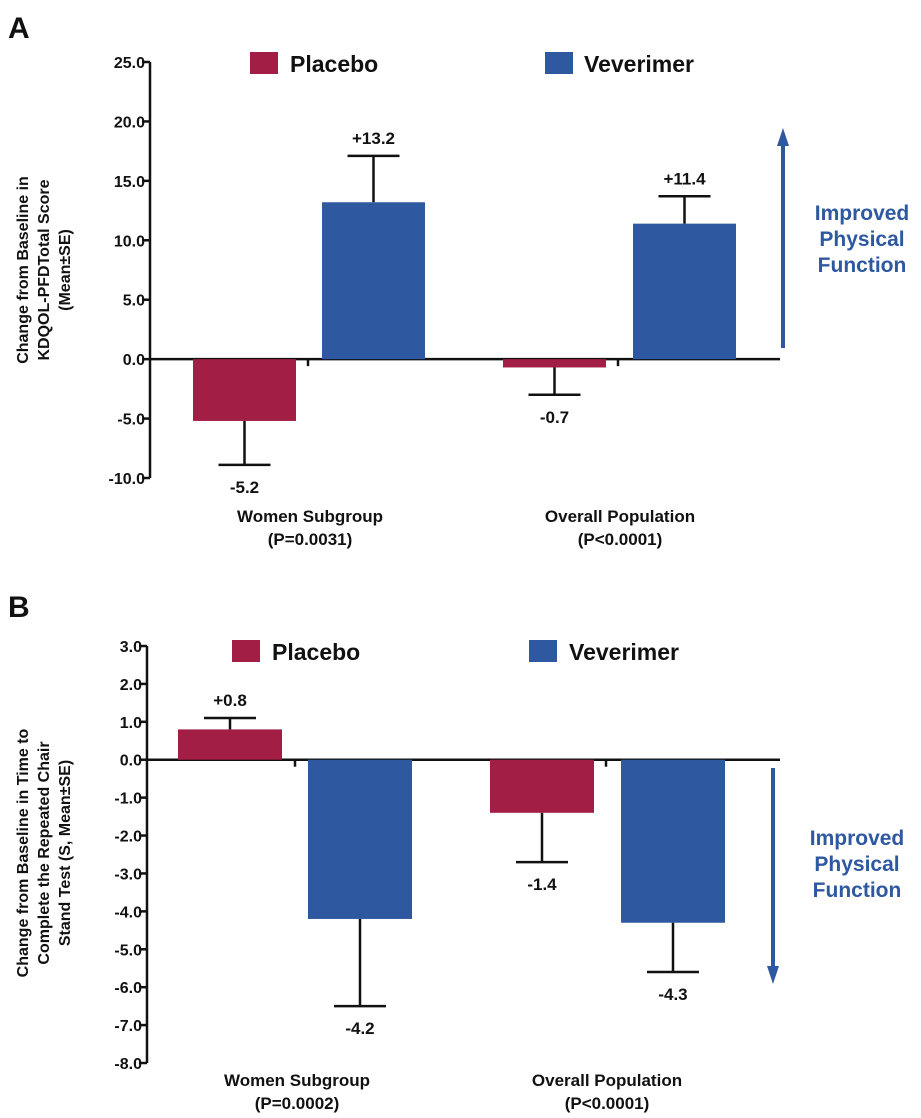 Image resolution: width=921 pixels, height=1118 pixels. I want to click on y-axis-label-line: KDQOL-PFDTotal Score, so click(44, 269).